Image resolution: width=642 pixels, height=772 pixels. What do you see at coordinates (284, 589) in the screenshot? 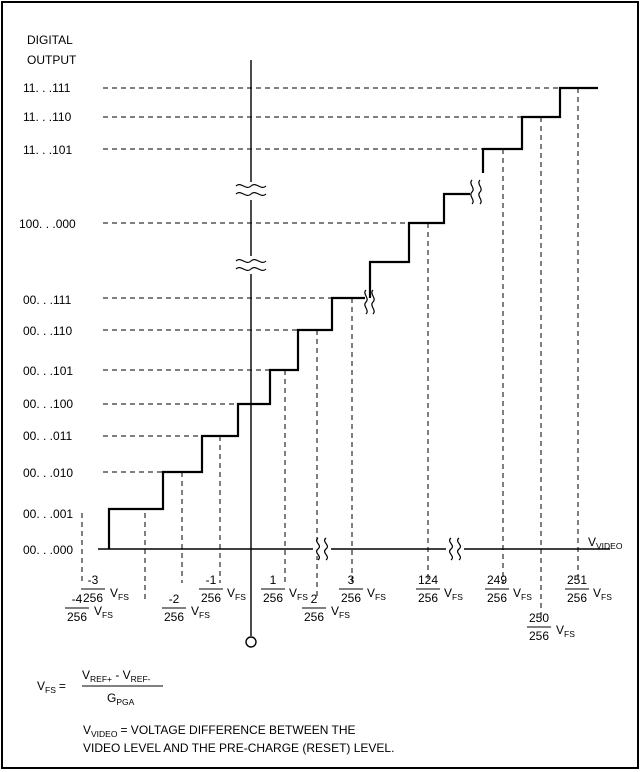
I see `tick-label: 1 256 VFS` at bounding box center [284, 589].